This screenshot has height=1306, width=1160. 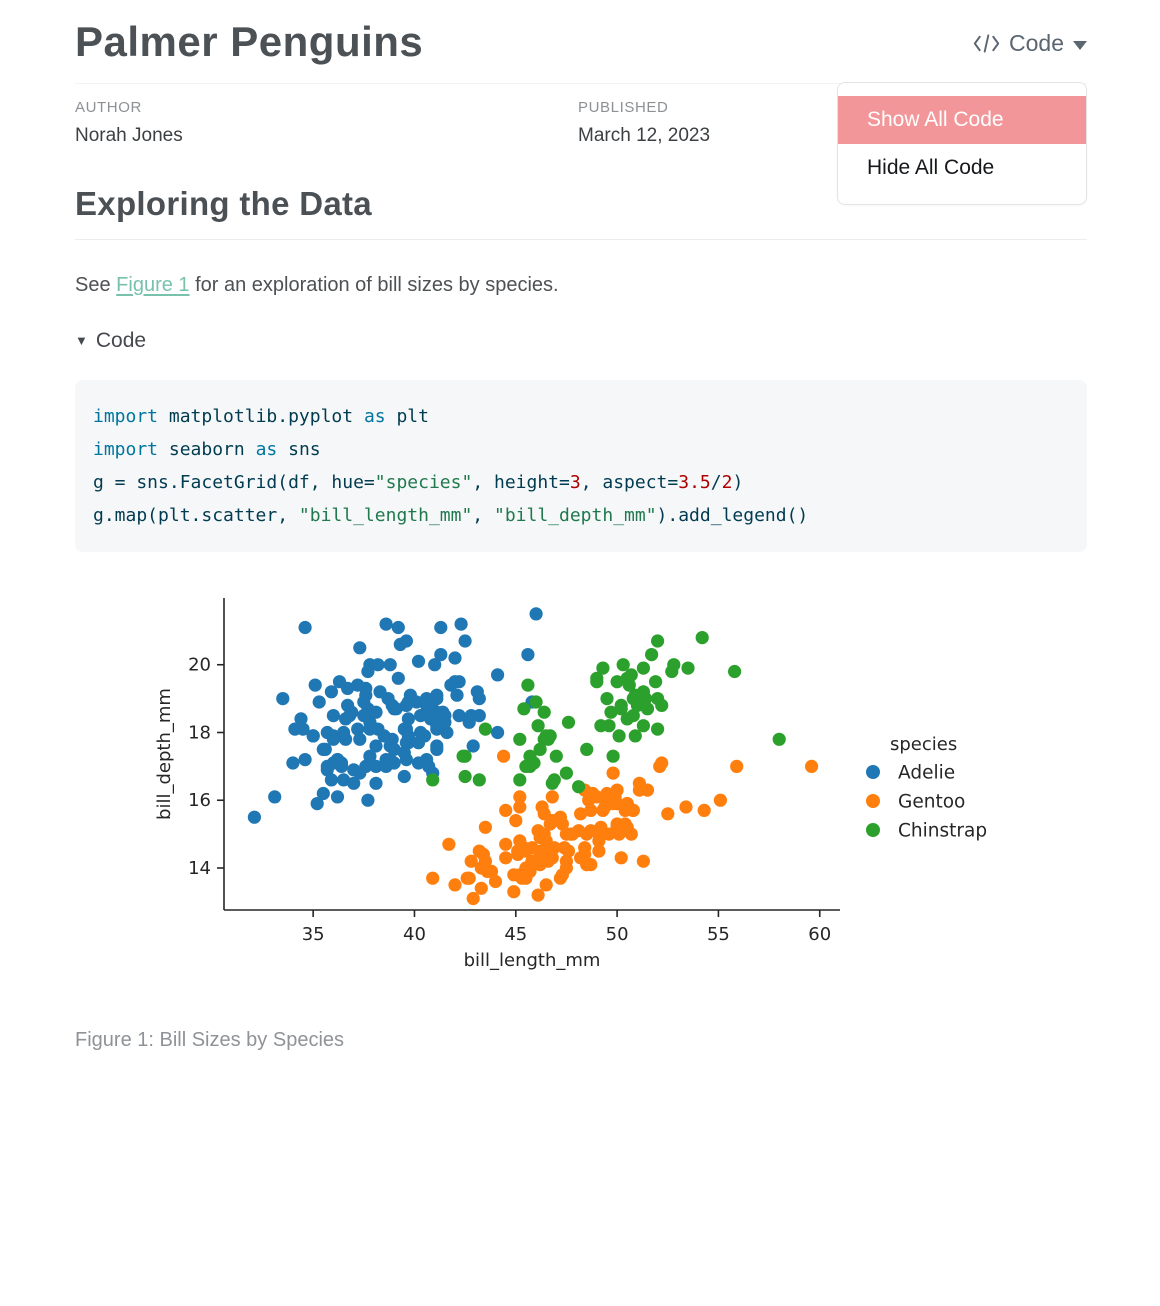 I want to click on triangle-down-icon: ▼, so click(x=81, y=340).